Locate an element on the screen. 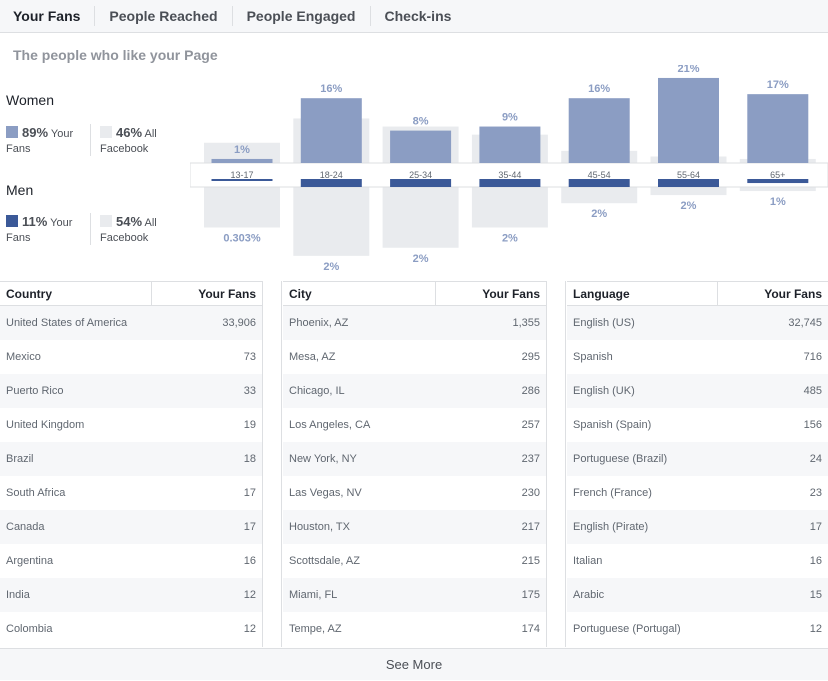  women-data-label: 21% is located at coordinates (688, 70).